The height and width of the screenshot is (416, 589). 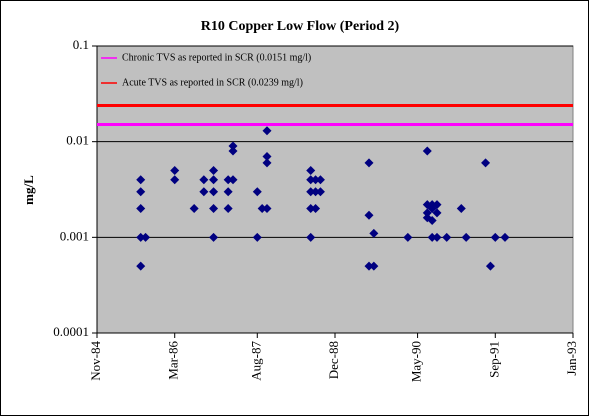 What do you see at coordinates (74, 235) in the screenshot?
I see `y-tick-label: 0.001` at bounding box center [74, 235].